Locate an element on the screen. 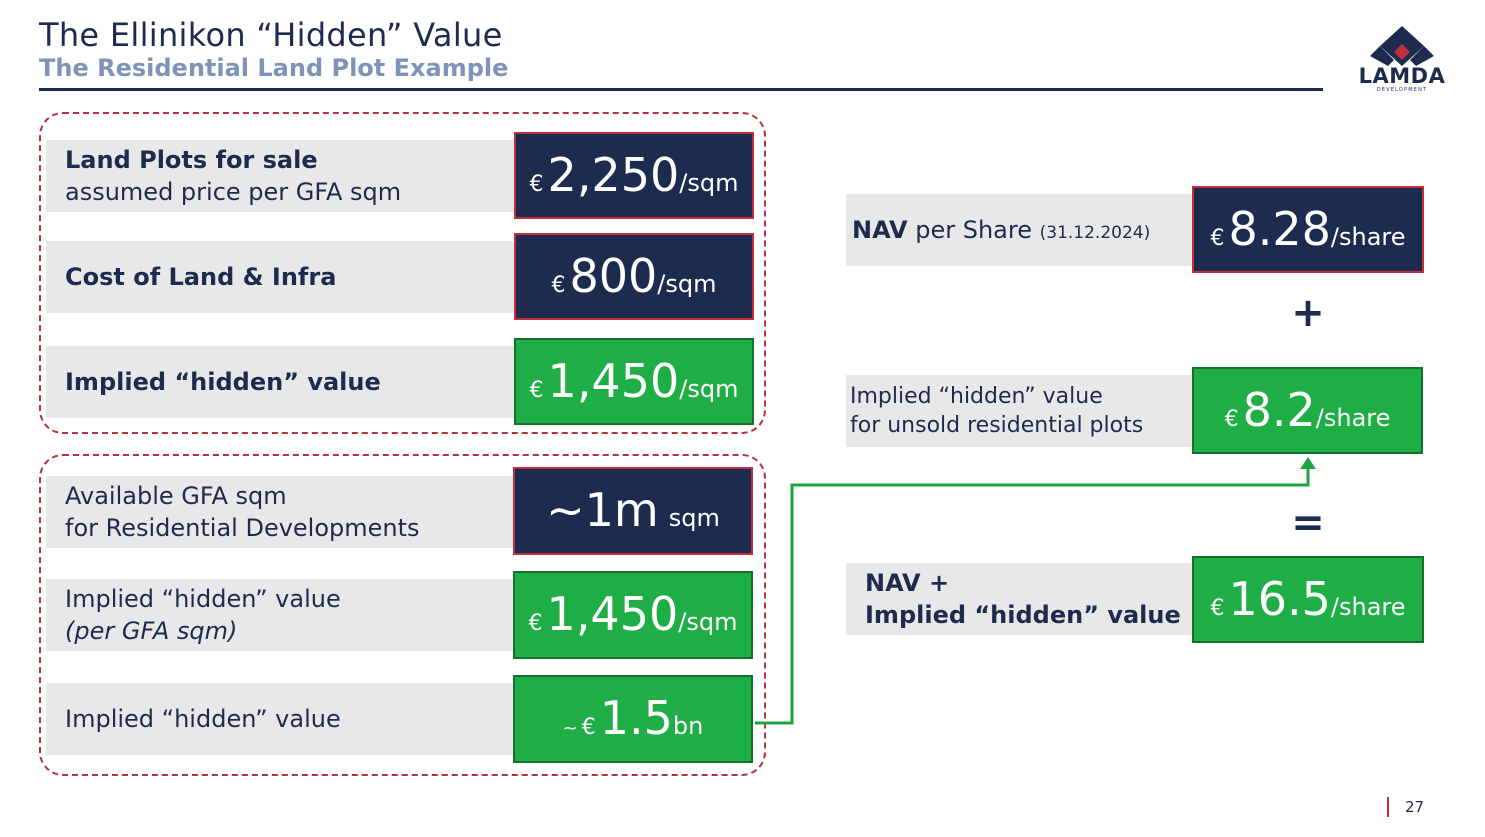 The width and height of the screenshot is (1485, 837). implied-total-label: Implied “hidden” value is located at coordinates (280, 719).